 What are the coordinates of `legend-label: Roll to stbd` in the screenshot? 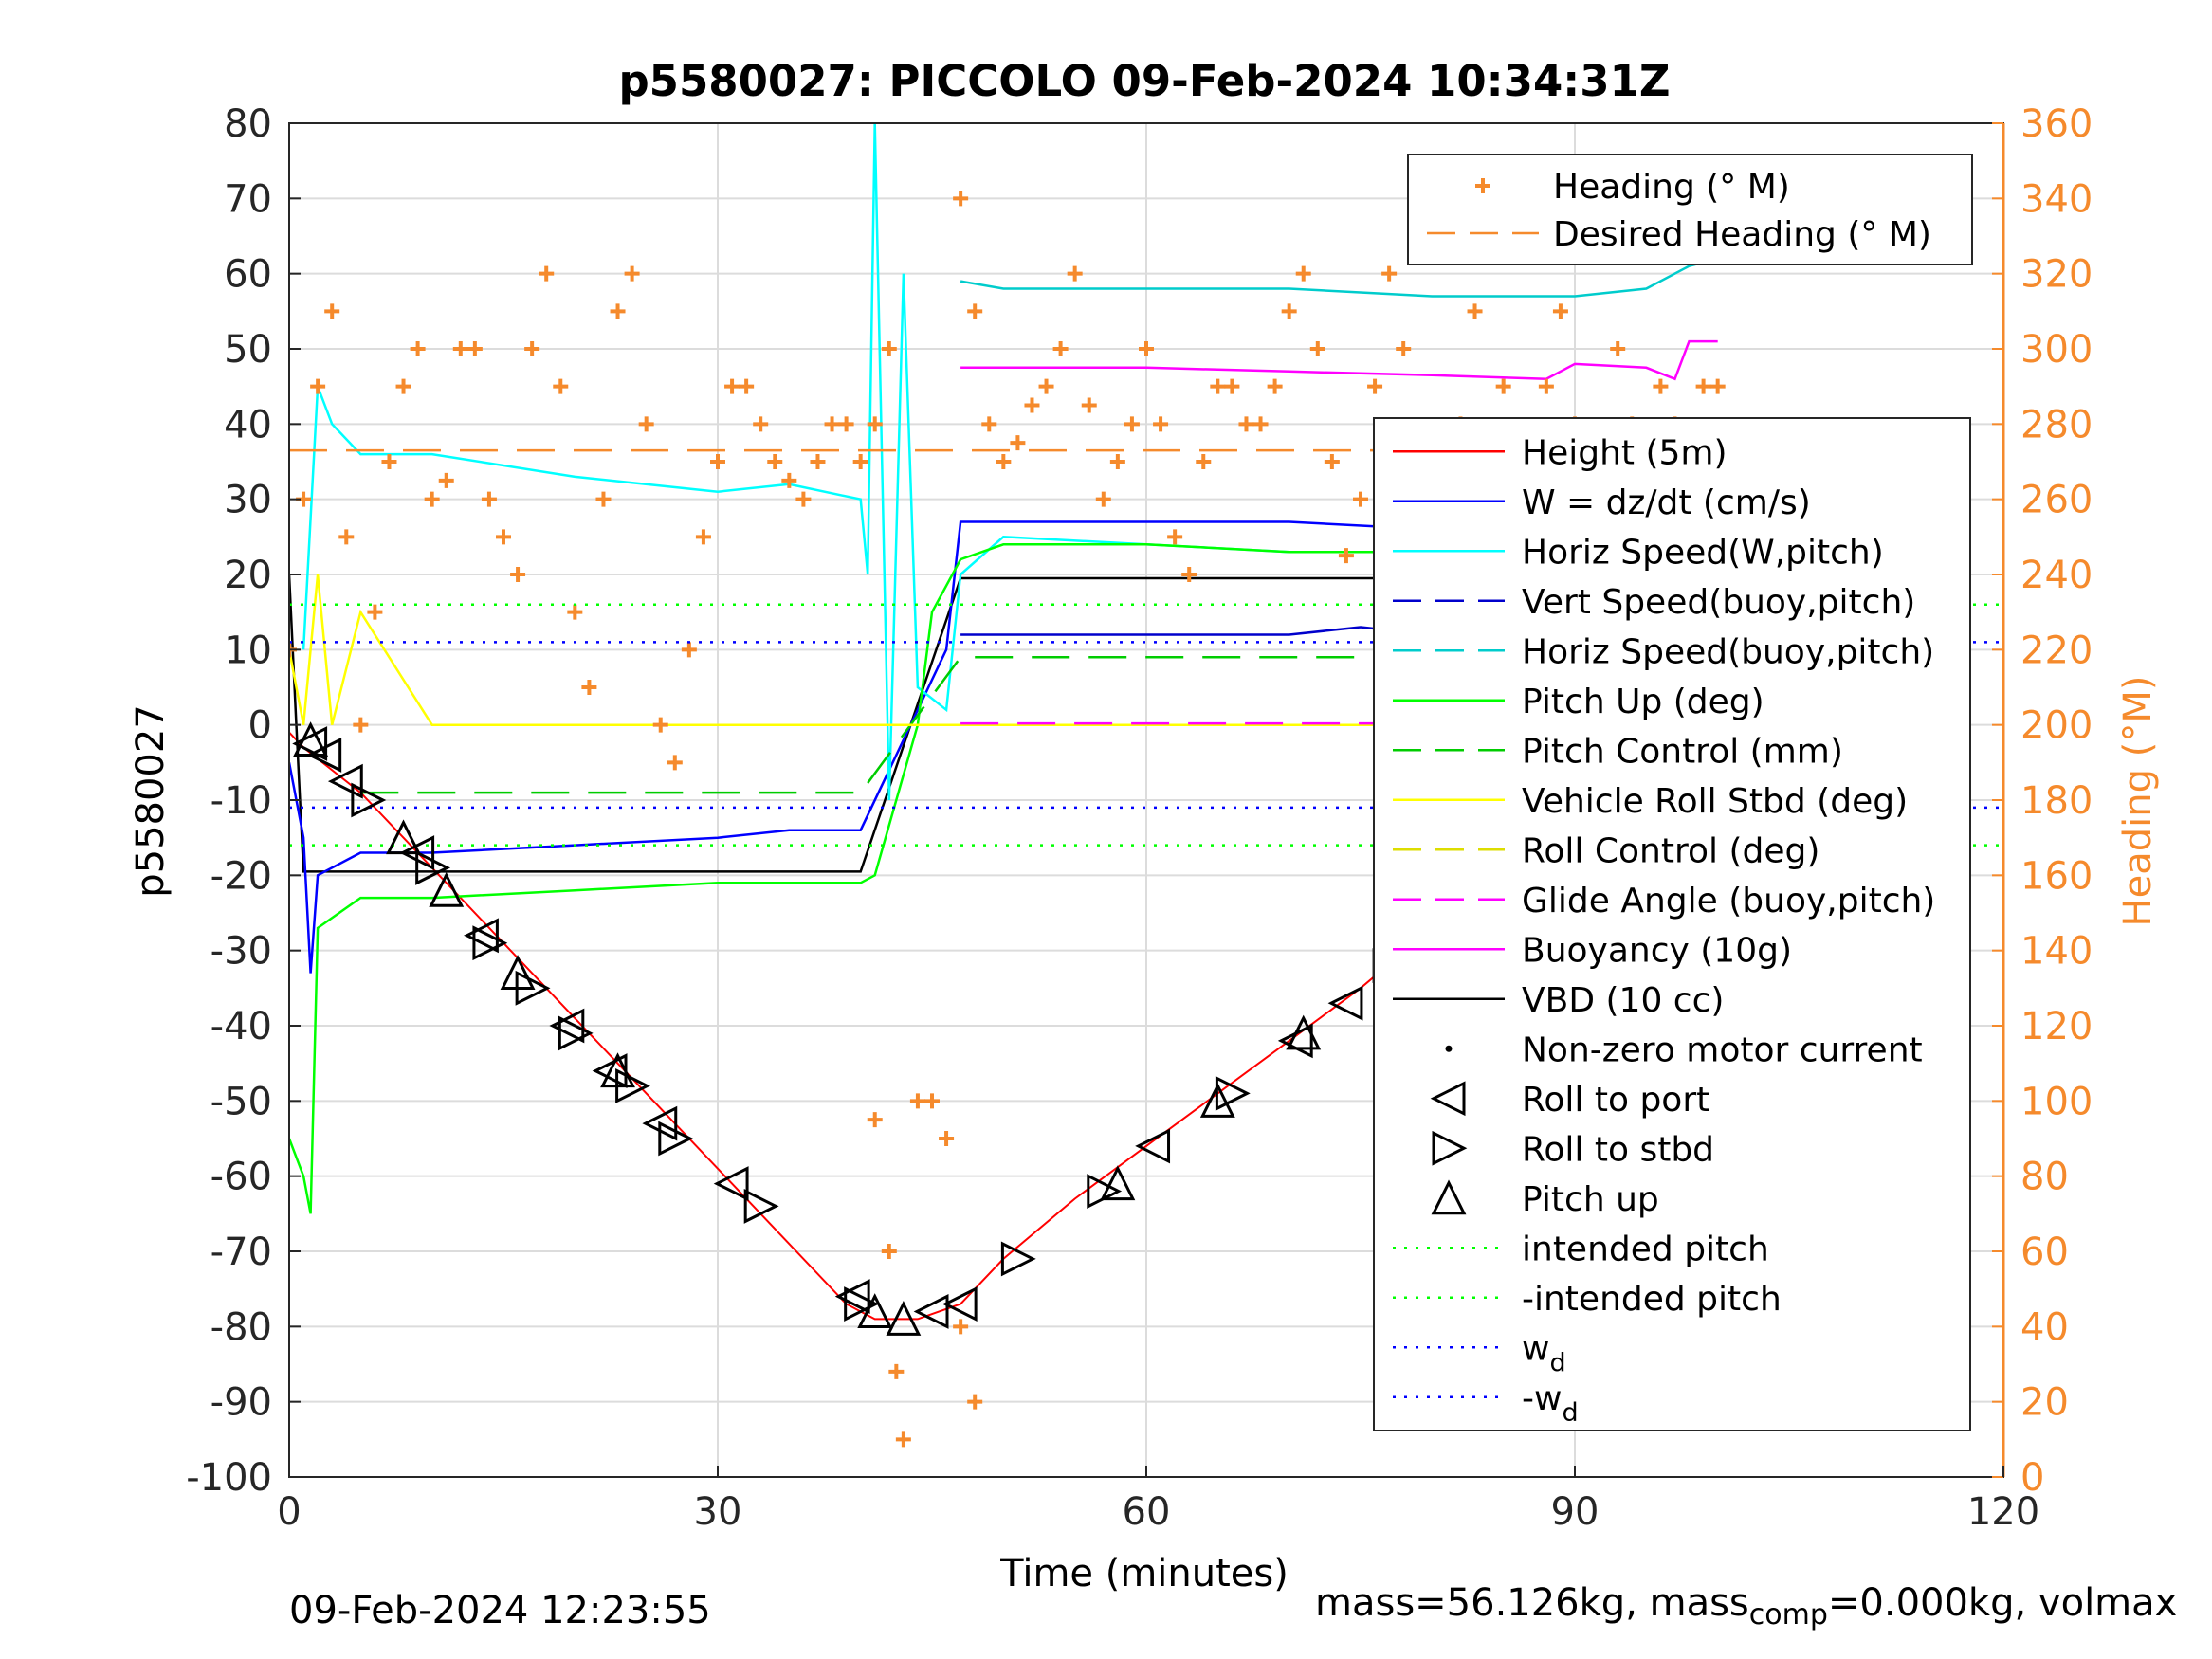 It's located at (1618, 1149).